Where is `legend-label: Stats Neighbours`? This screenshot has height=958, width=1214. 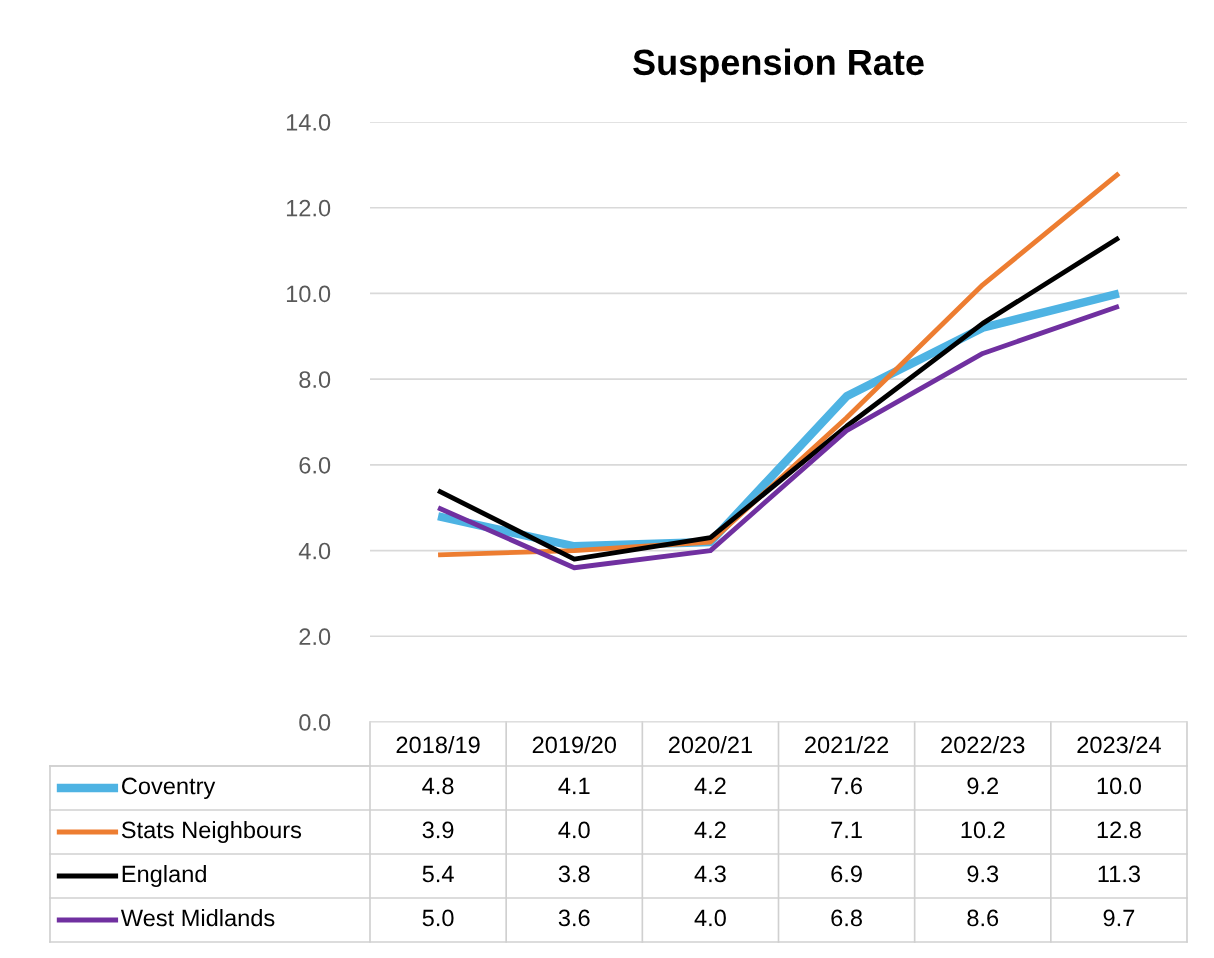 legend-label: Stats Neighbours is located at coordinates (211, 832).